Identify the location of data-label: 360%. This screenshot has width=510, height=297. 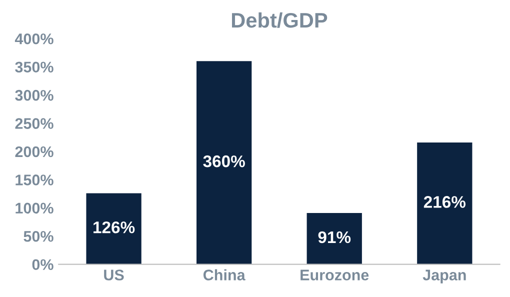
(224, 161).